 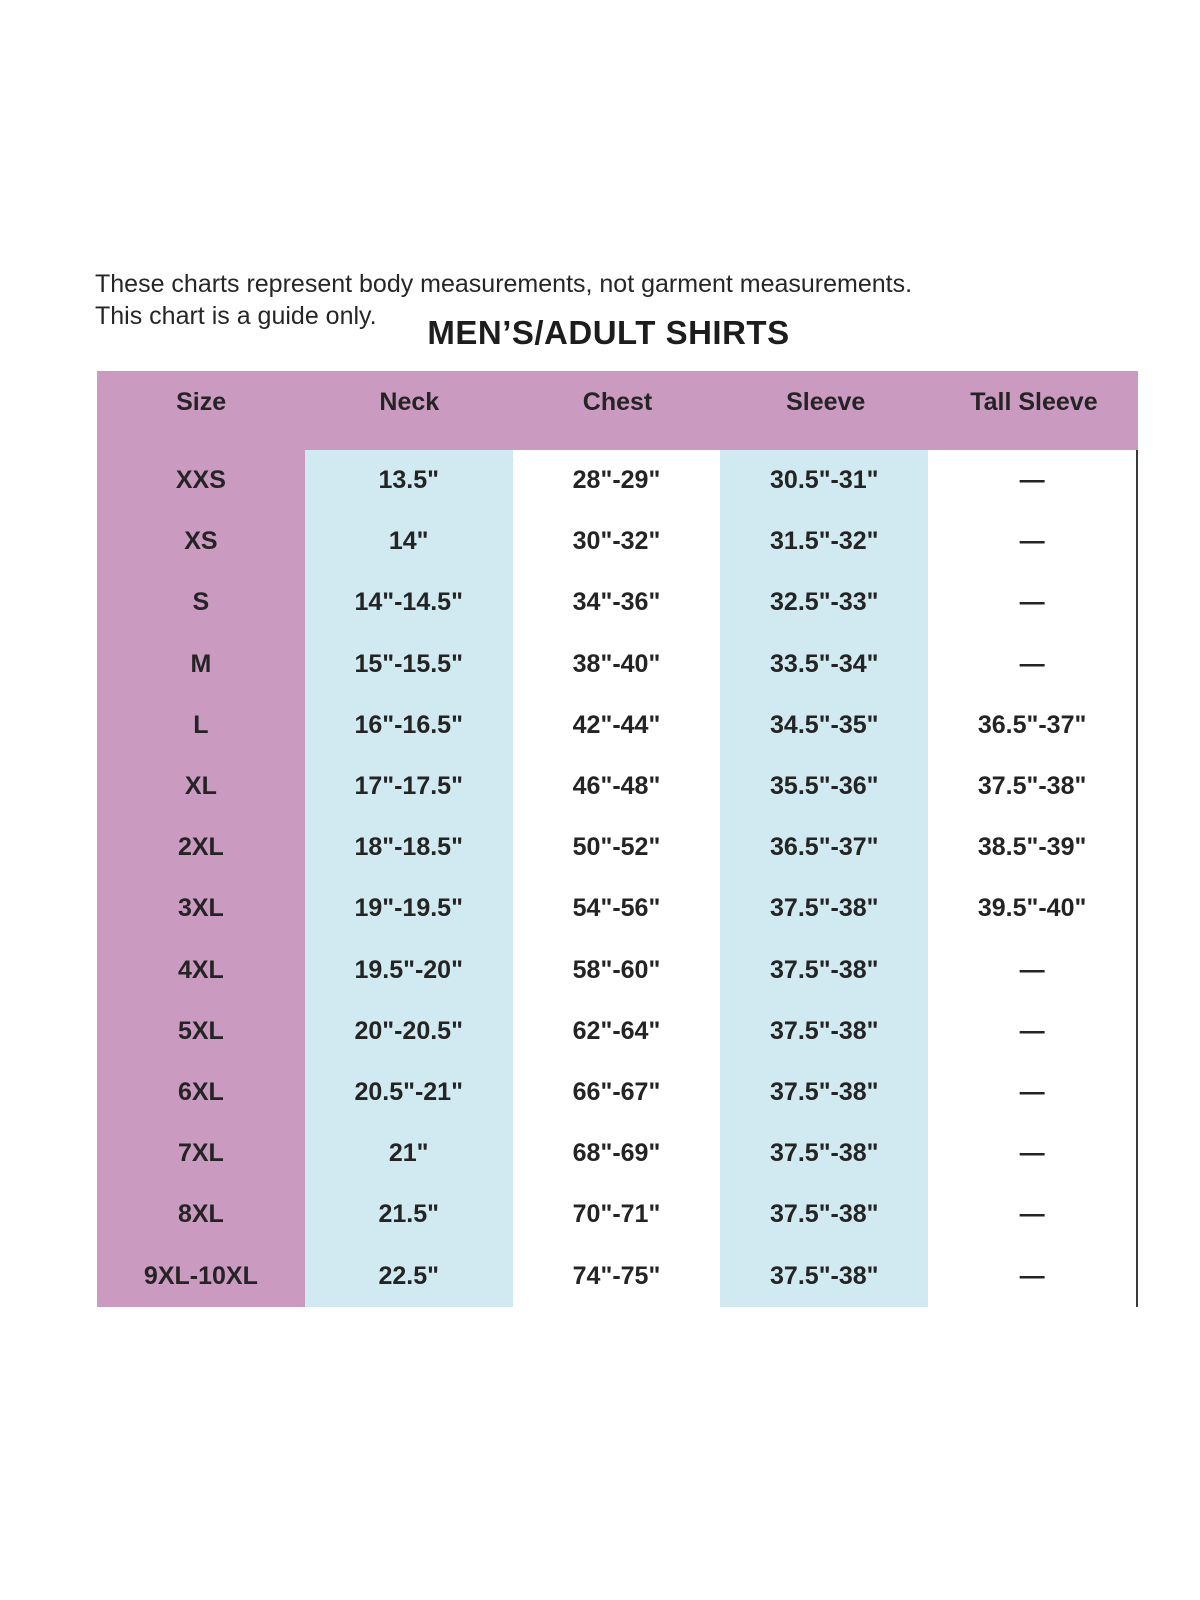 What do you see at coordinates (236, 316) in the screenshot?
I see `disclaimer-line-2: This chart is a guide only.` at bounding box center [236, 316].